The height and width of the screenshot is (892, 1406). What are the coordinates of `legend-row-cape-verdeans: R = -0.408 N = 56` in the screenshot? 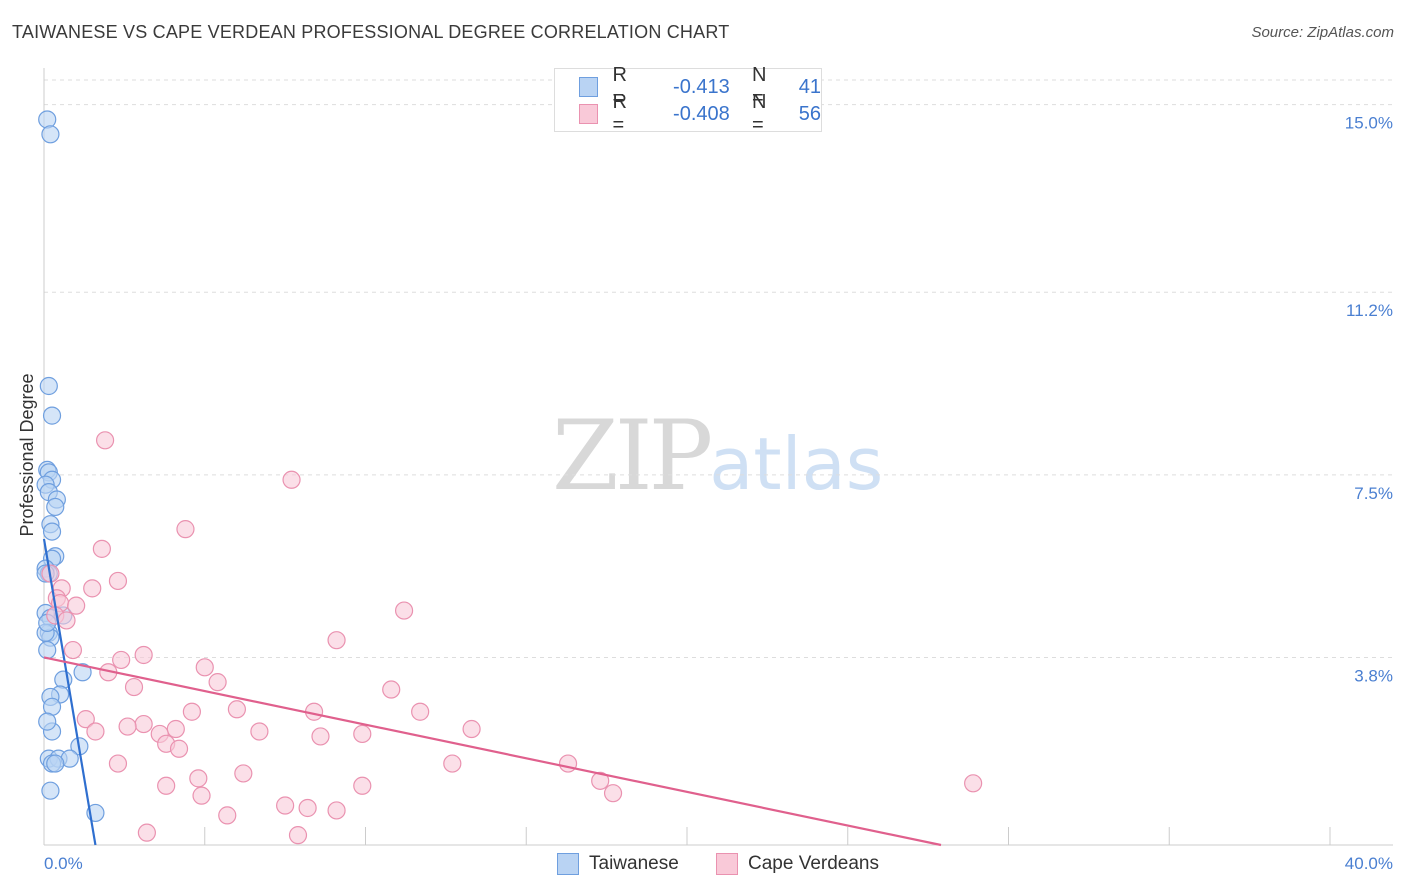 It's located at (700, 113).